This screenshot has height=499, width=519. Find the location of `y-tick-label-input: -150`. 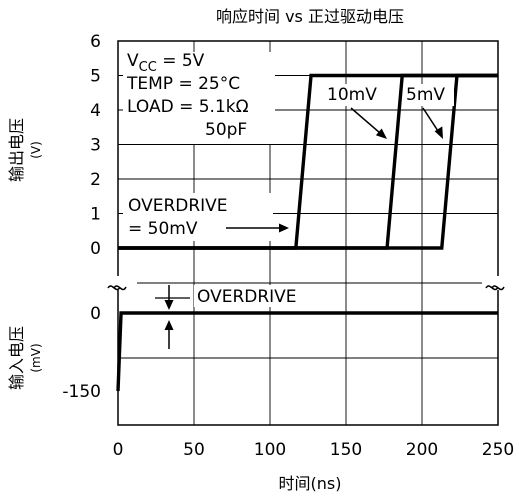

y-tick-label-input: -150 is located at coordinates (81, 392).